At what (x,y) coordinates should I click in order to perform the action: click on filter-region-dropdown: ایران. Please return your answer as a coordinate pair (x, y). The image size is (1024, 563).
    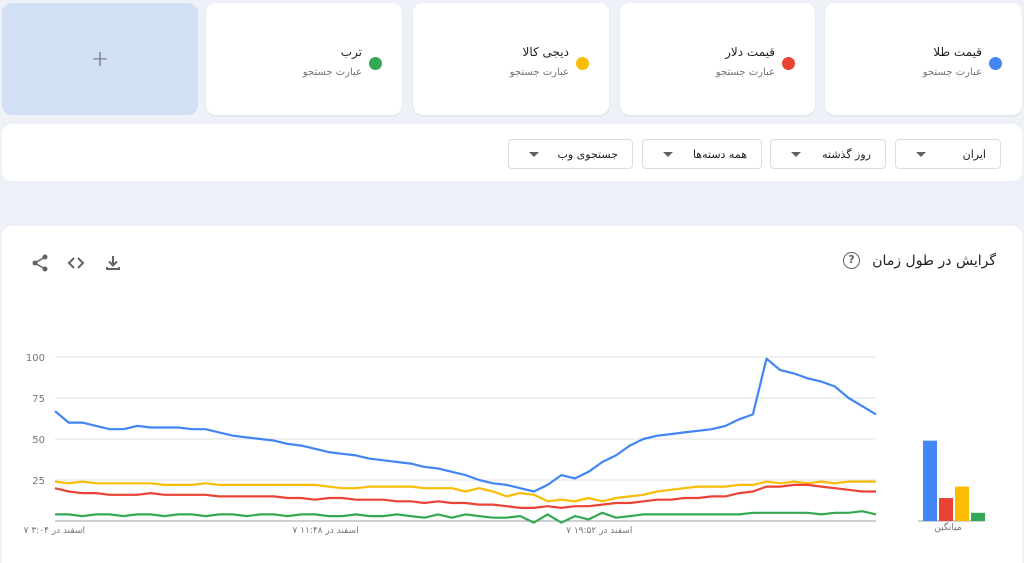
    Looking at the image, I should click on (948, 154).